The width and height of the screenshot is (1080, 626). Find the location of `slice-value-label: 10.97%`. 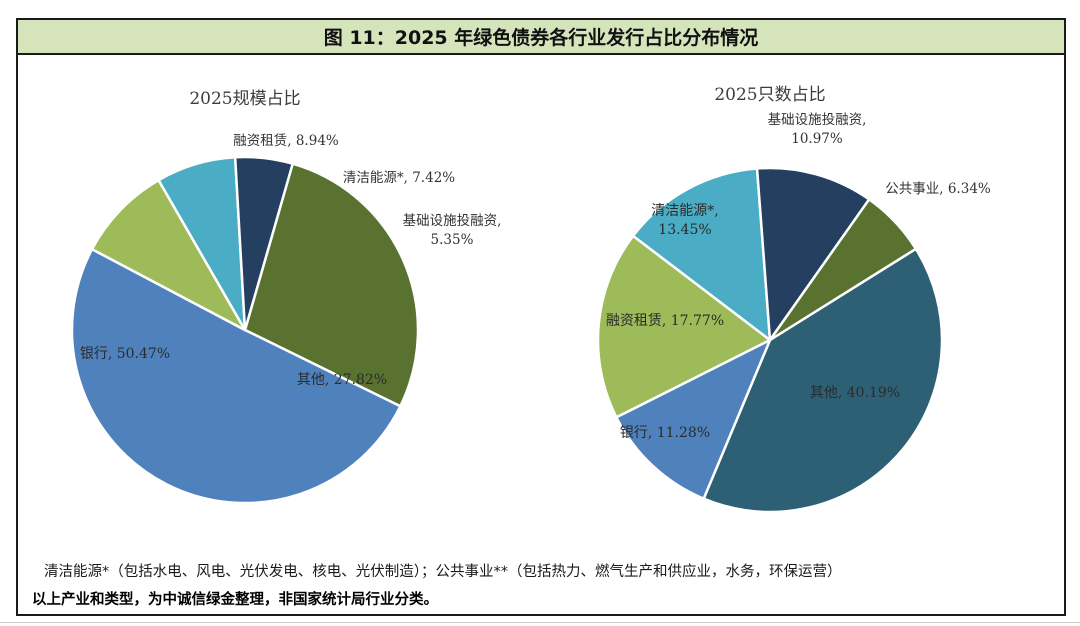

slice-value-label: 10.97% is located at coordinates (817, 139).